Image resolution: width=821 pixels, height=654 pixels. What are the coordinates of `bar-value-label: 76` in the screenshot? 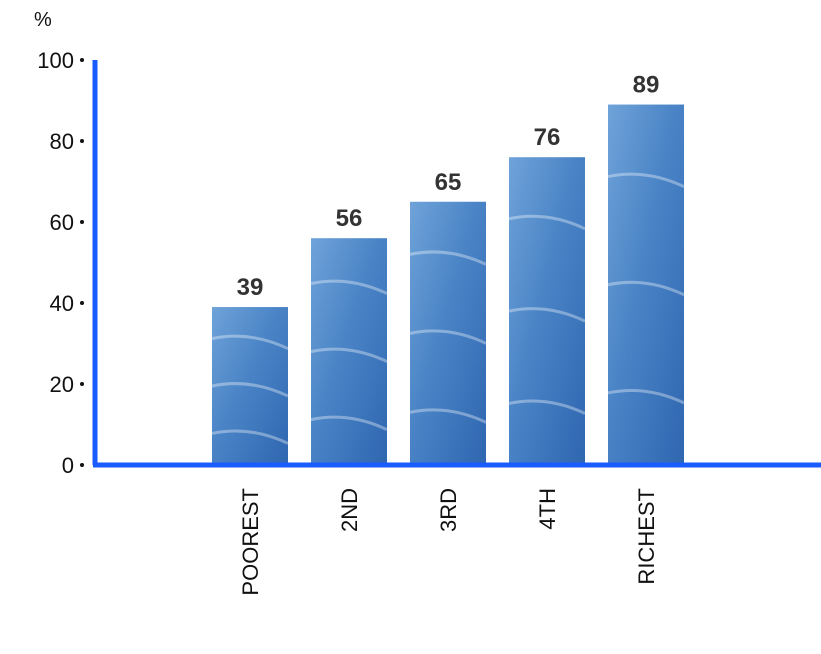 It's located at (547, 137).